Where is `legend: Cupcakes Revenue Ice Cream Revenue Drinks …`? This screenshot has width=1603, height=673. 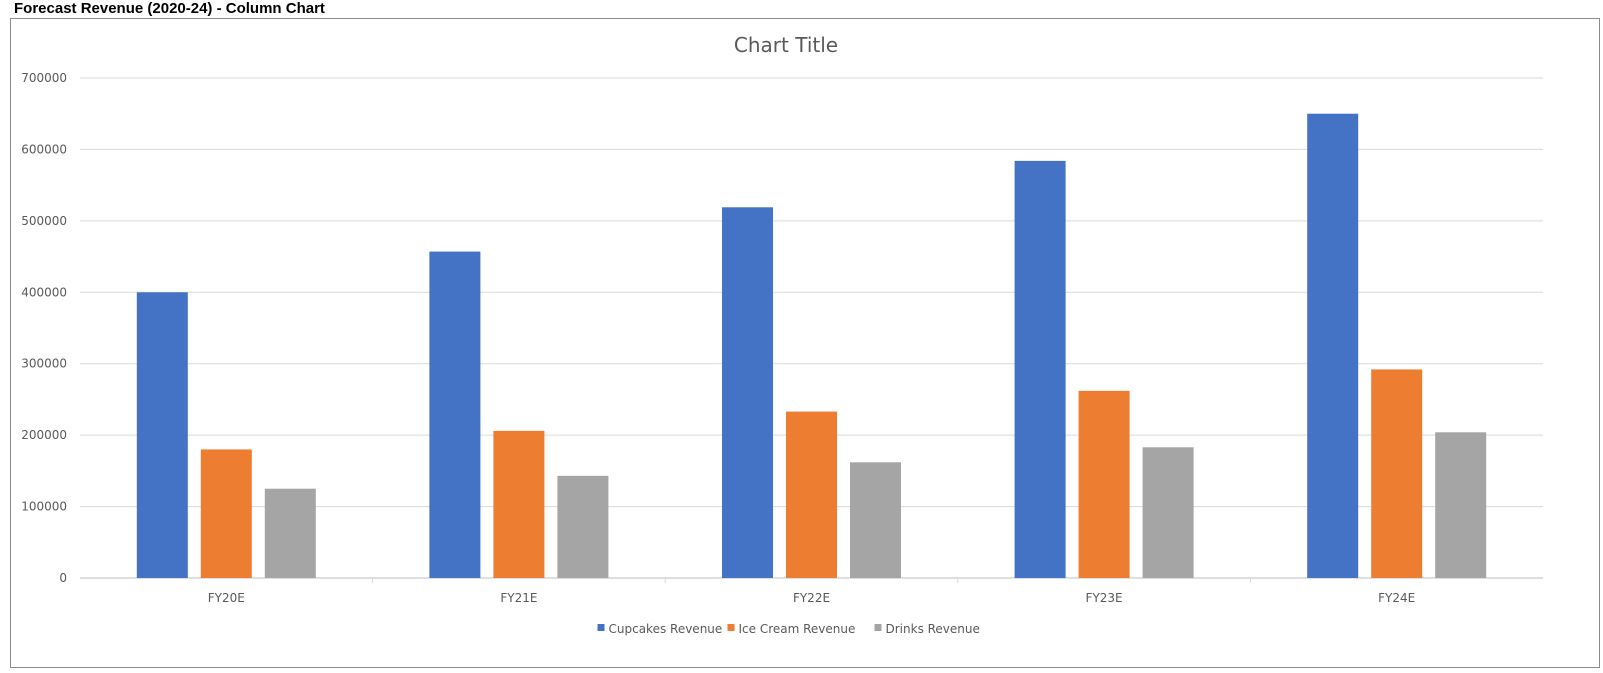 legend: Cupcakes Revenue Ice Cream Revenue Drinks … is located at coordinates (788, 629).